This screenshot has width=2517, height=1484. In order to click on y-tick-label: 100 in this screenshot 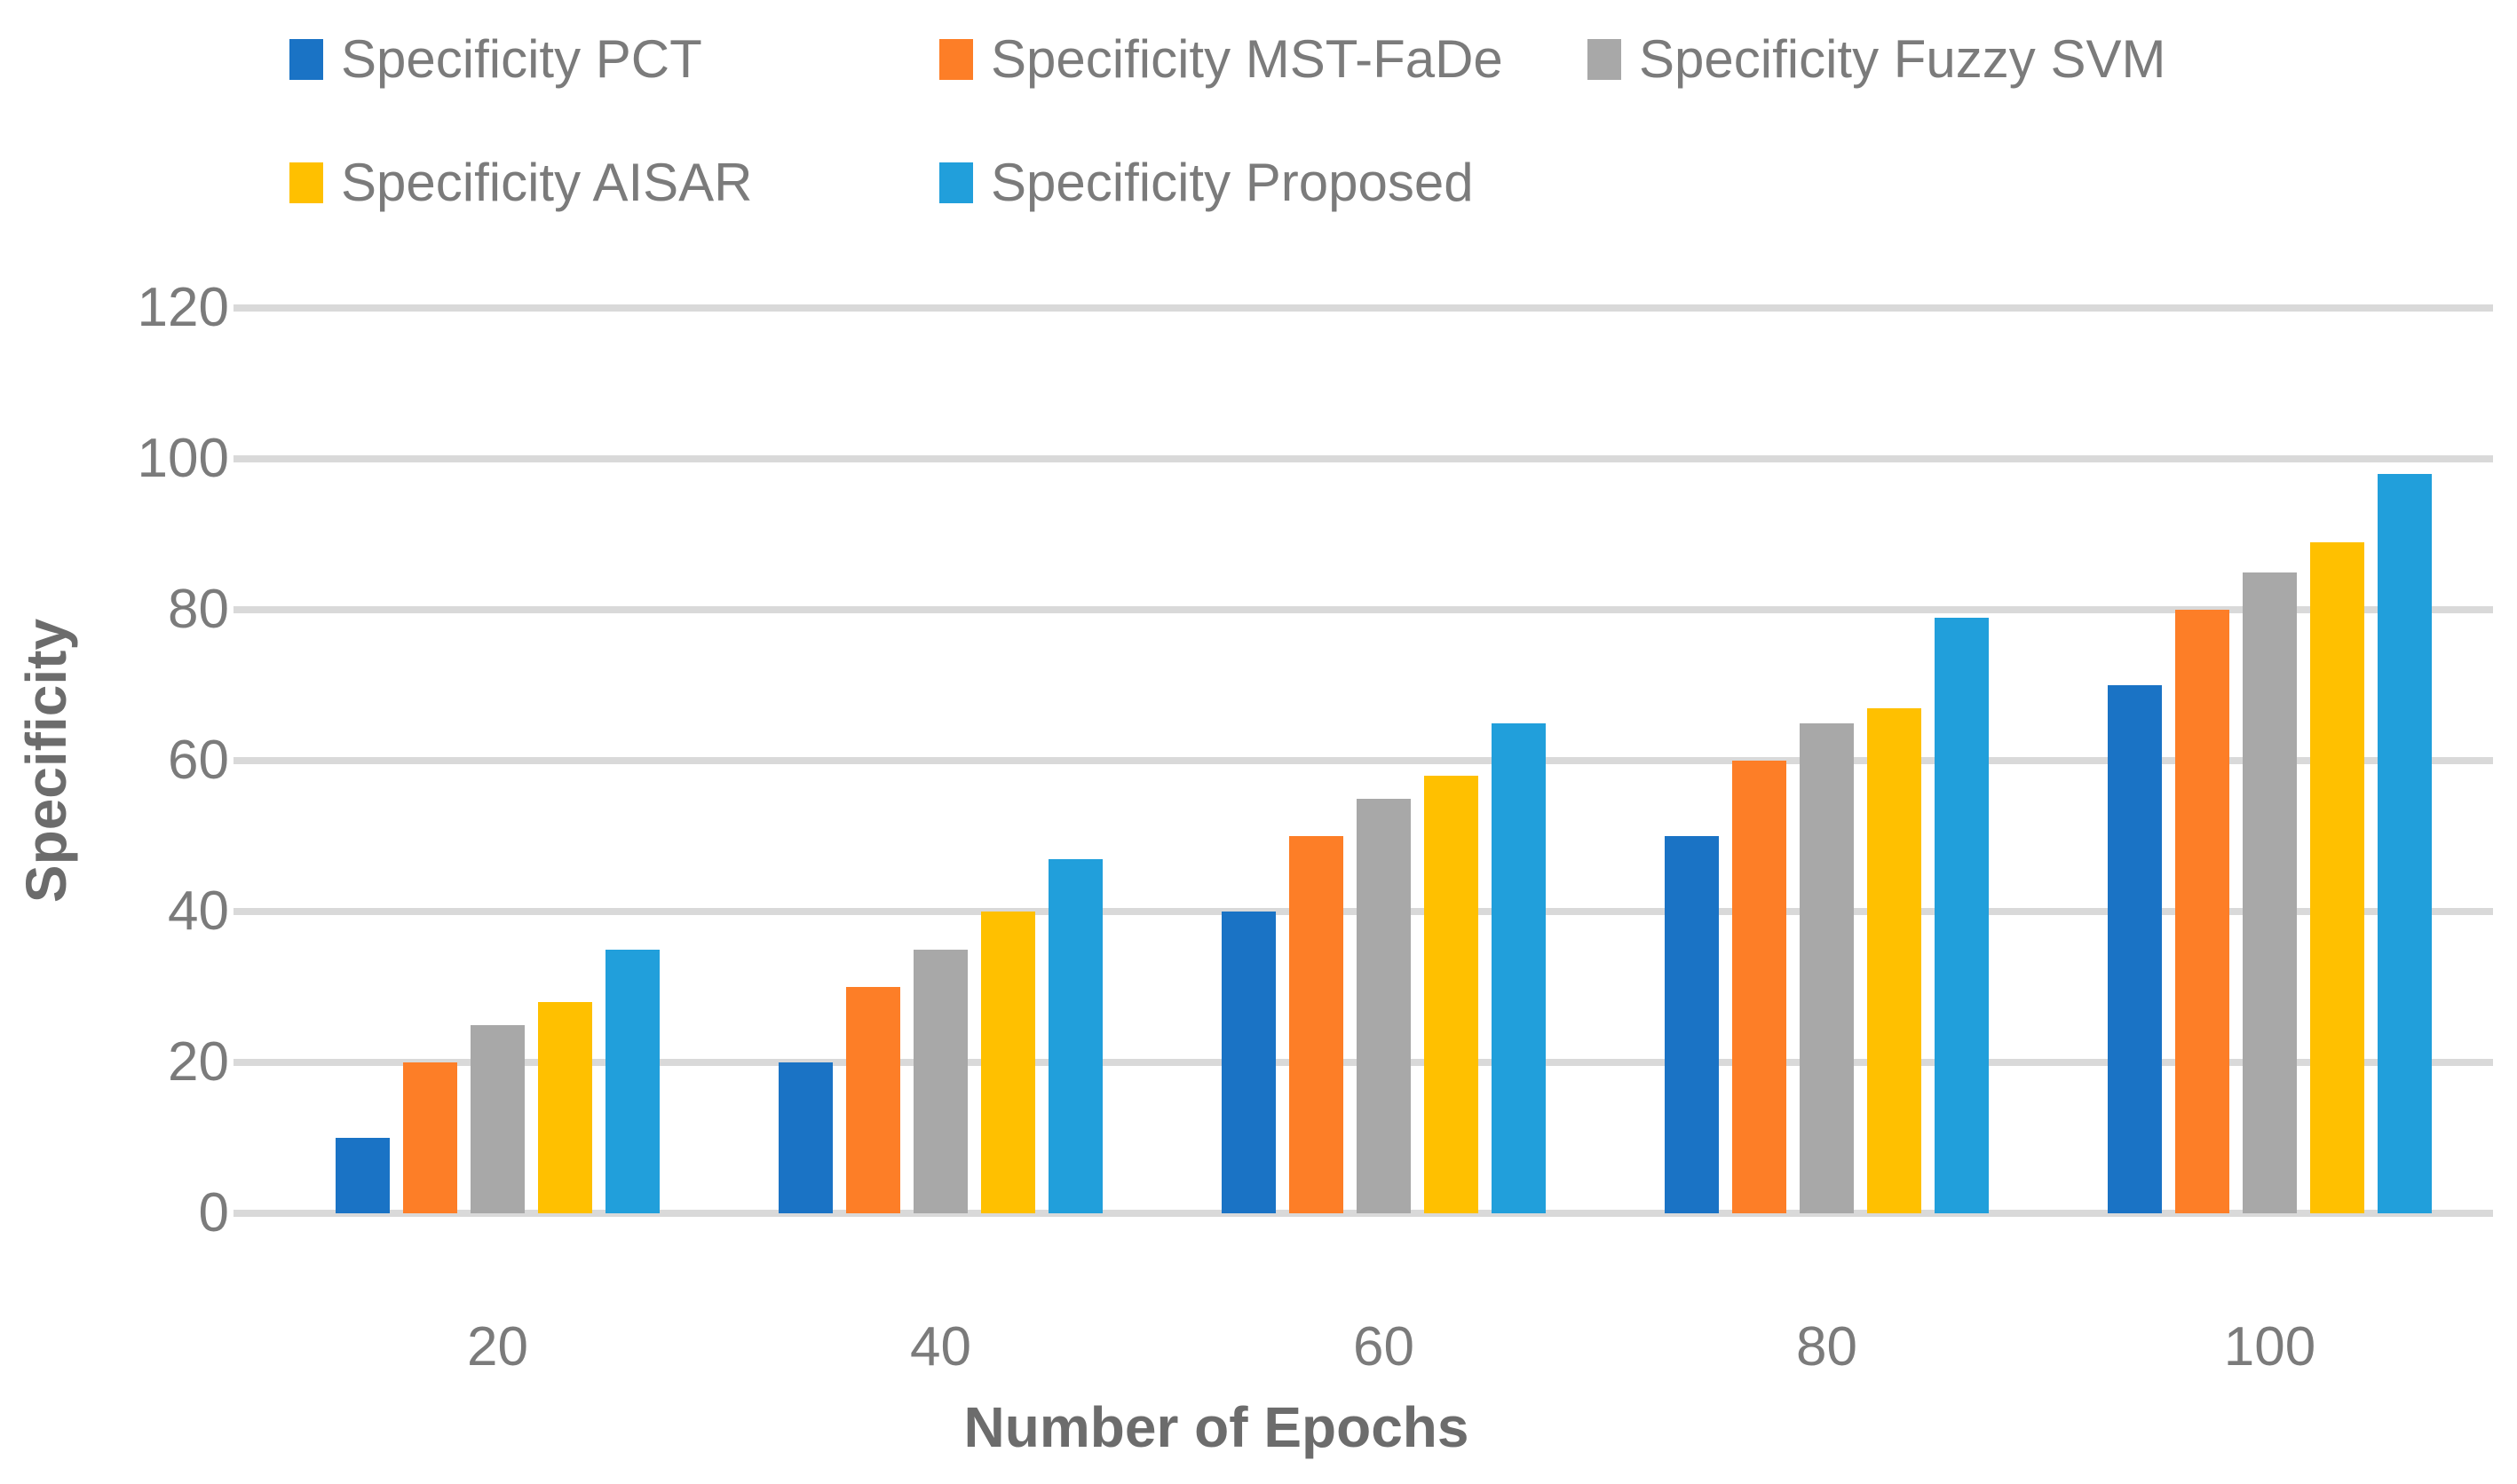, I will do `click(183, 459)`.